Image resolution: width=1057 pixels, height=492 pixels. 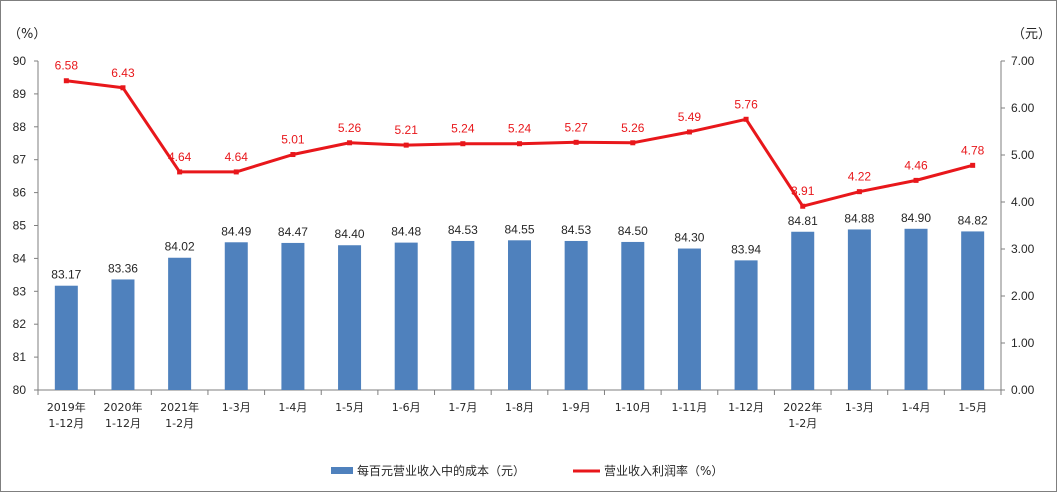 I want to click on bar-data-label: 84.02, so click(x=180, y=247).